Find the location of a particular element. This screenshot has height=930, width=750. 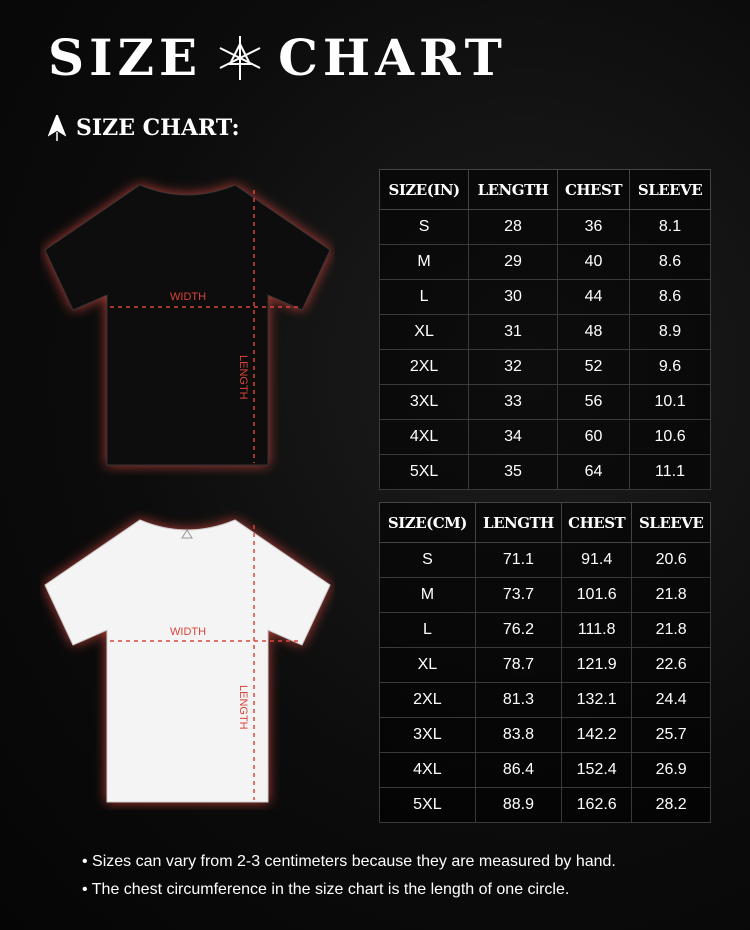

table-cell: 121.9 is located at coordinates (597, 665).